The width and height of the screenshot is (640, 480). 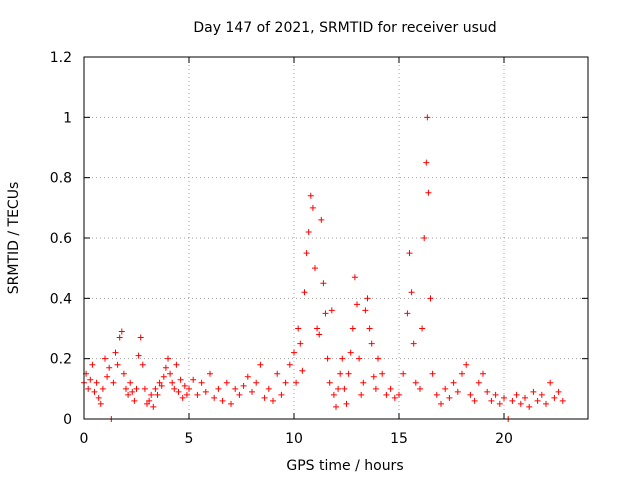 What do you see at coordinates (67, 118) in the screenshot?
I see `y-tick-label: 1` at bounding box center [67, 118].